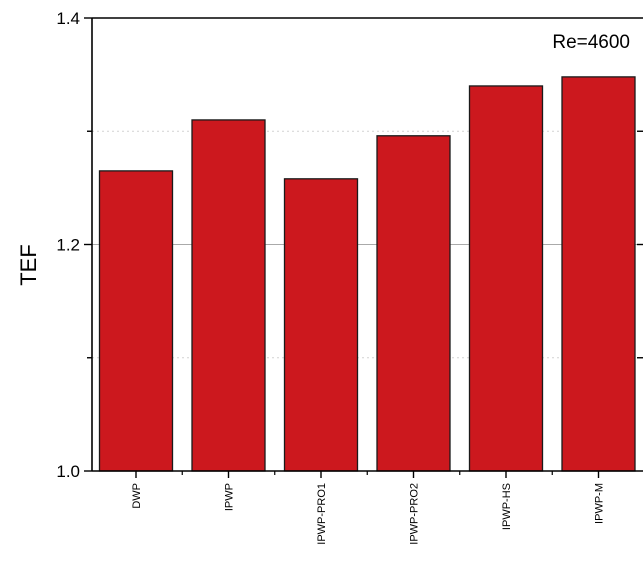 The width and height of the screenshot is (643, 564). What do you see at coordinates (137, 496) in the screenshot?
I see `x-tick-label: DWP` at bounding box center [137, 496].